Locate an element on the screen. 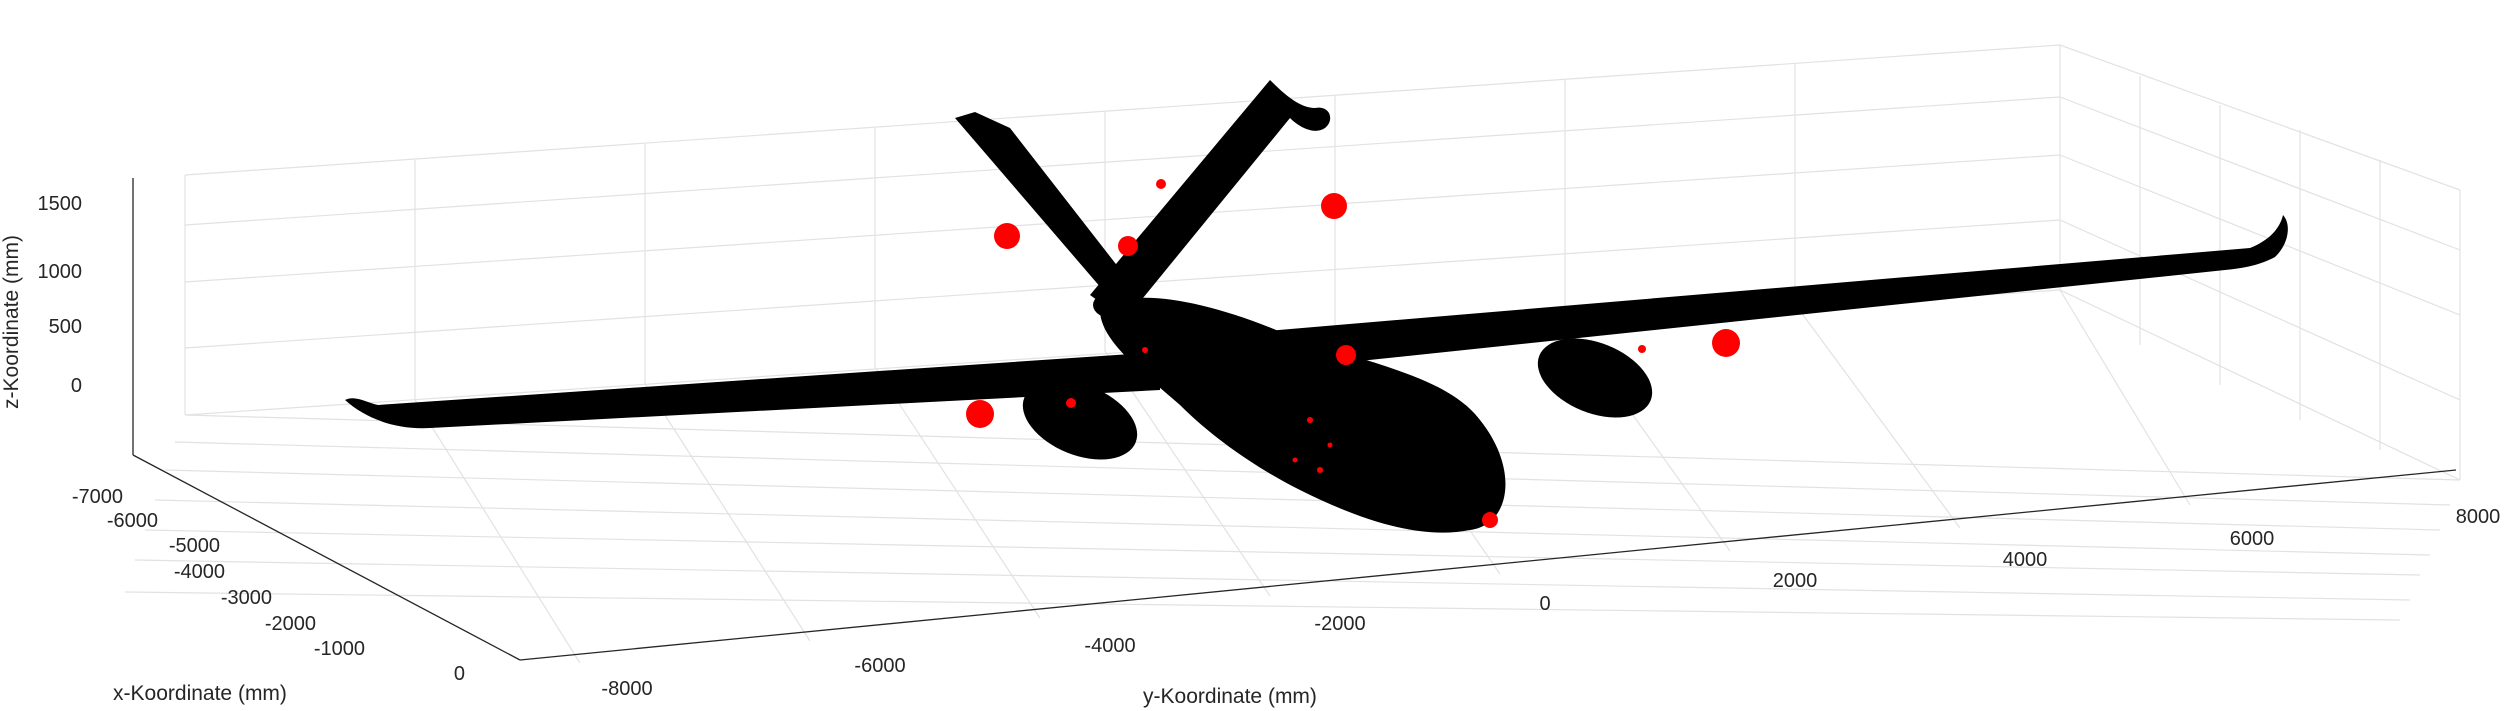  x-axis-line is located at coordinates (326, 557).